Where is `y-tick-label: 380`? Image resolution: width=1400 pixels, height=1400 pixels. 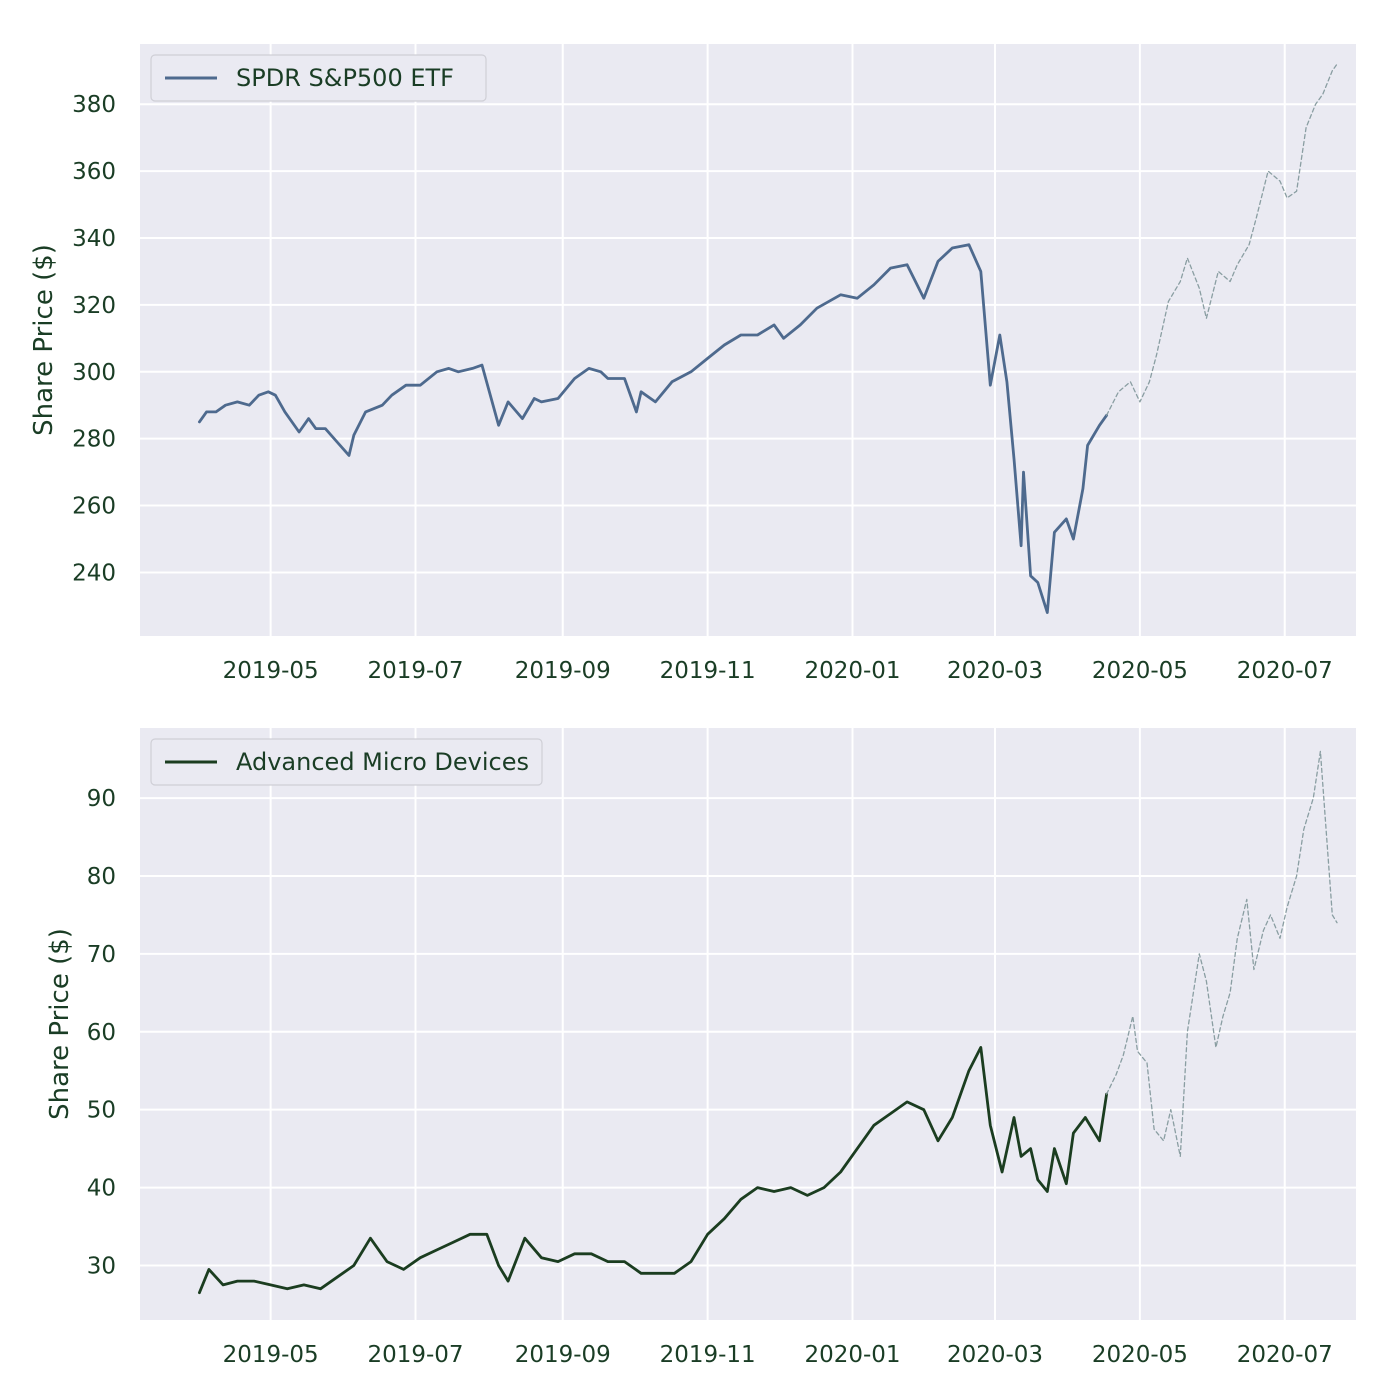
y-tick-label: 380 is located at coordinates (94, 105).